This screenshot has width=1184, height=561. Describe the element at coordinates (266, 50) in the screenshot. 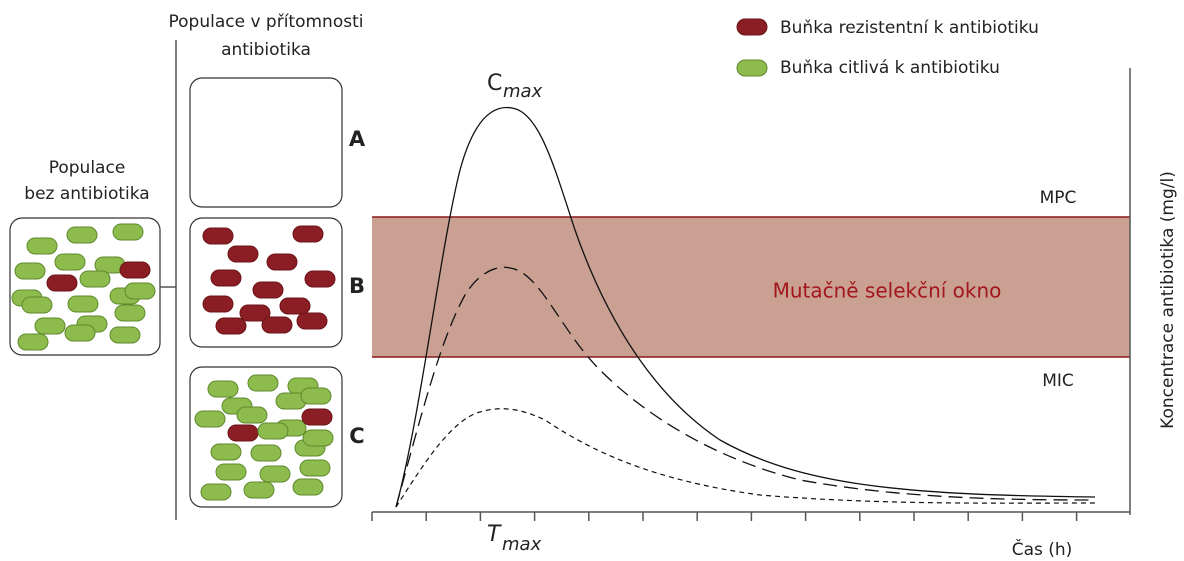

I see `middle-title: antibiotika` at that location.